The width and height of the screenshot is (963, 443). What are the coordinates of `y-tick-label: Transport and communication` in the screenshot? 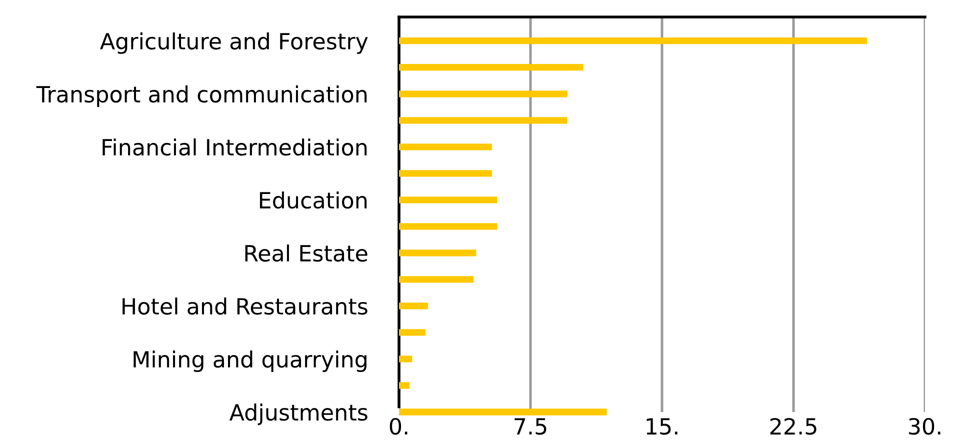 It's located at (201, 96).